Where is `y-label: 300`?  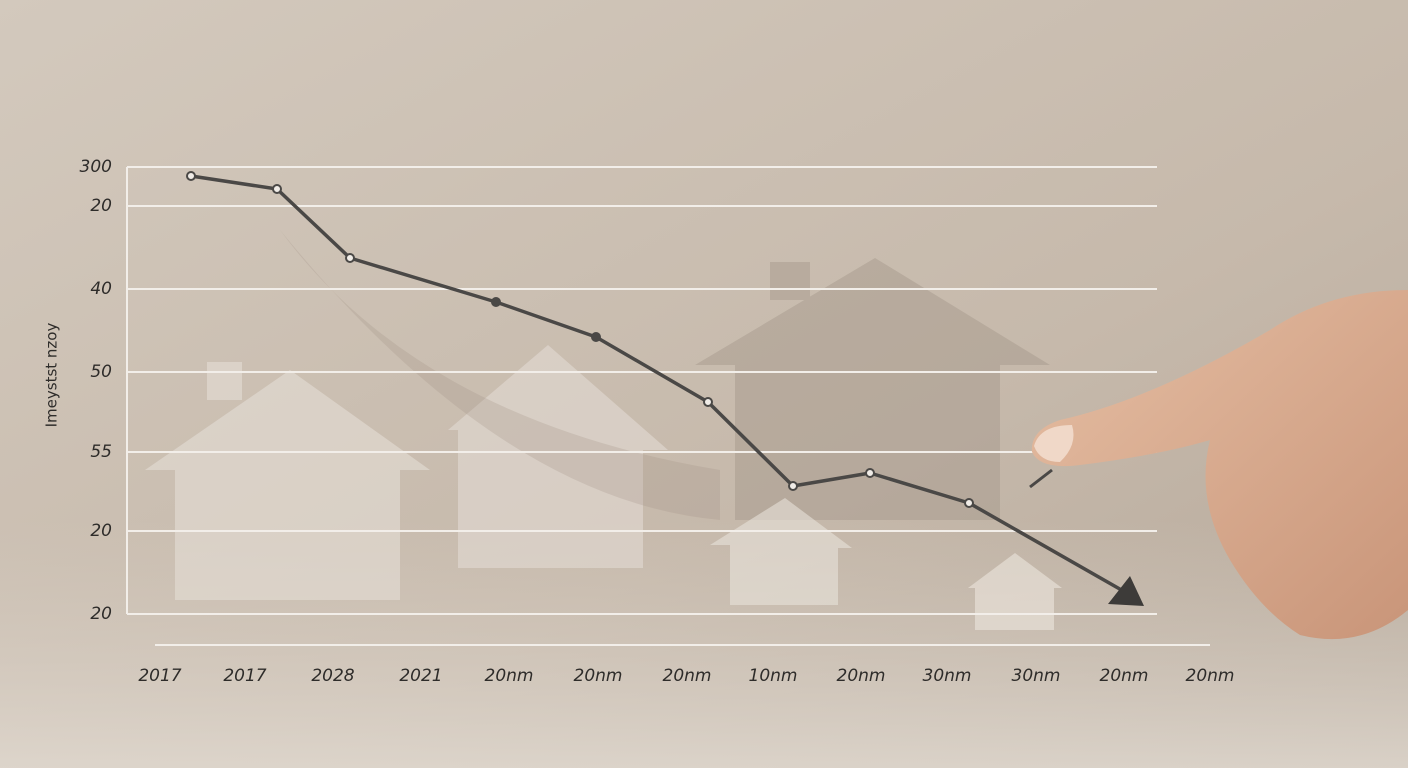
y-label: 300 is located at coordinates (96, 167).